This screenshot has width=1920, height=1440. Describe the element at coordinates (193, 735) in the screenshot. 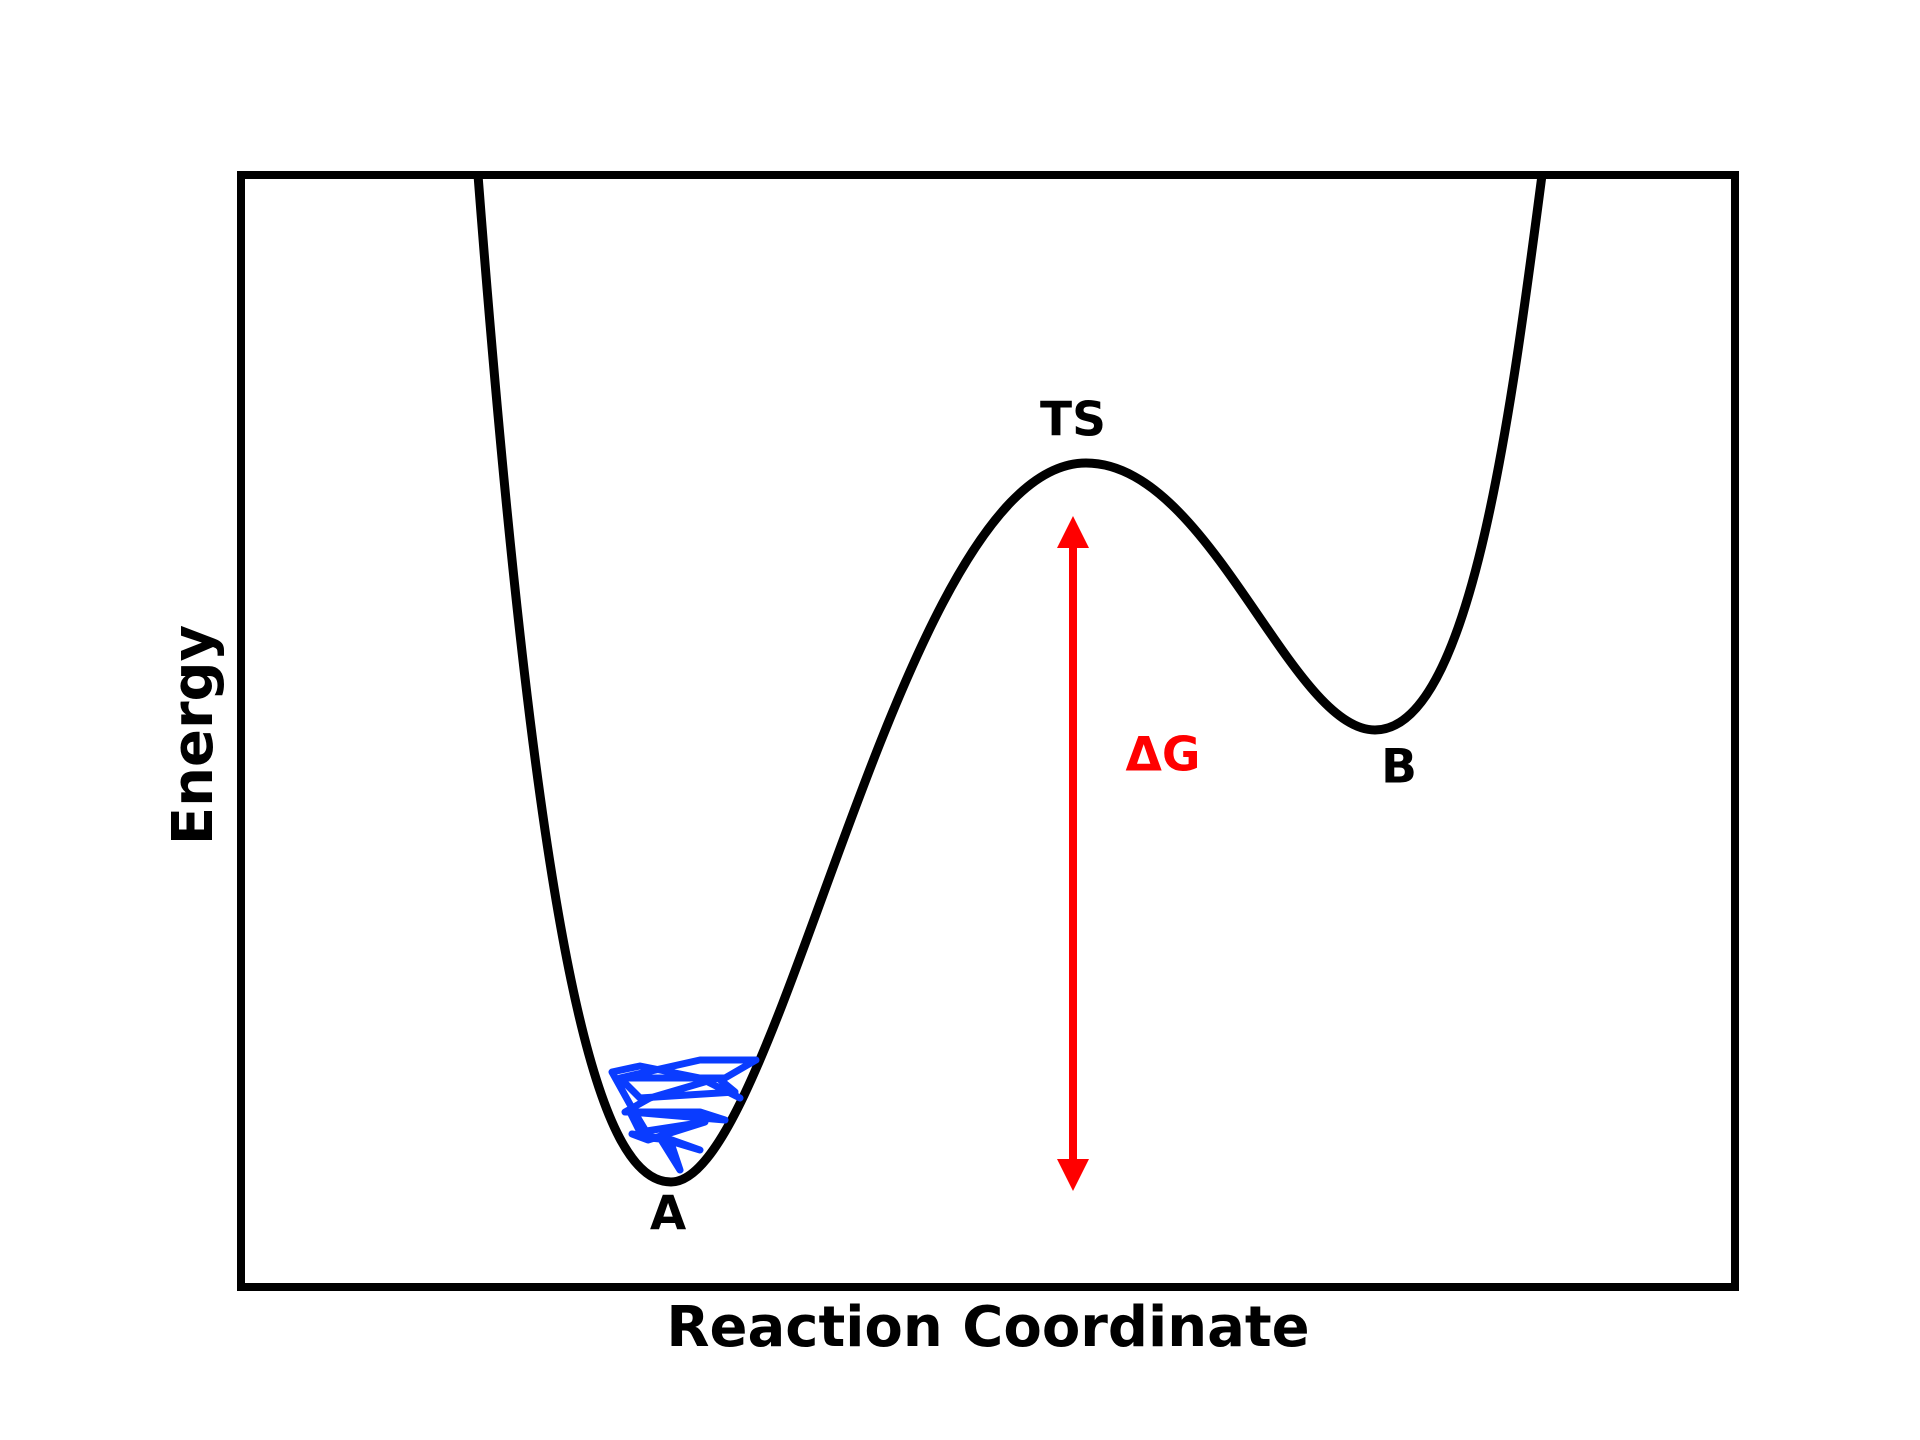

I see `y-axis-label: Energy` at that location.